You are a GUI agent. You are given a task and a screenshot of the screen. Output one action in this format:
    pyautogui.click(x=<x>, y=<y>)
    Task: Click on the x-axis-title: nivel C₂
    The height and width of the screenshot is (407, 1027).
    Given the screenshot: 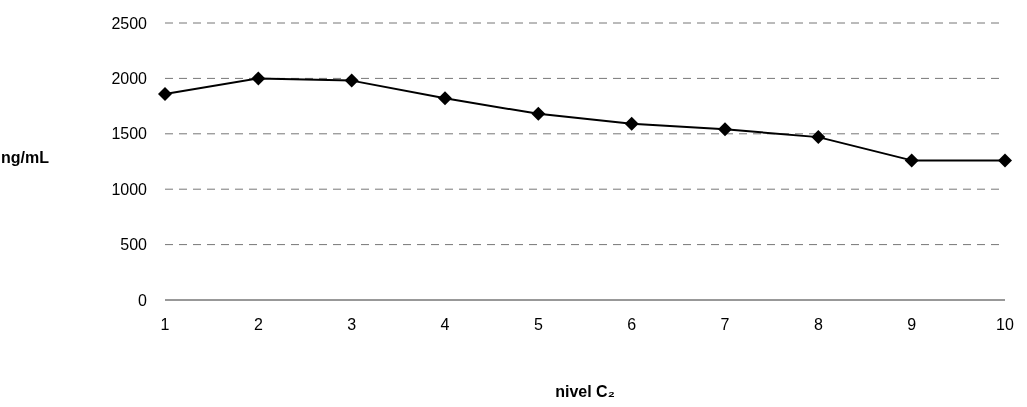 What is the action you would take?
    pyautogui.click(x=585, y=391)
    